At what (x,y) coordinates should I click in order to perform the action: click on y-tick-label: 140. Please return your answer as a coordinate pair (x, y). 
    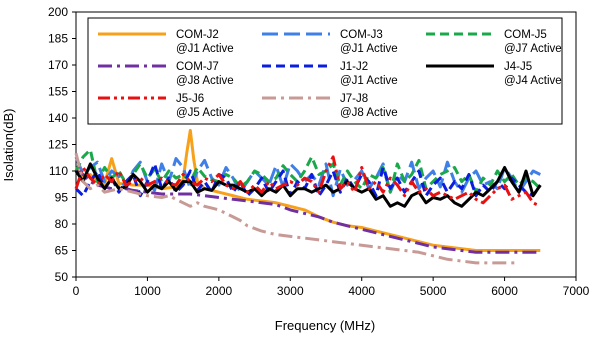
    Looking at the image, I should click on (58, 118).